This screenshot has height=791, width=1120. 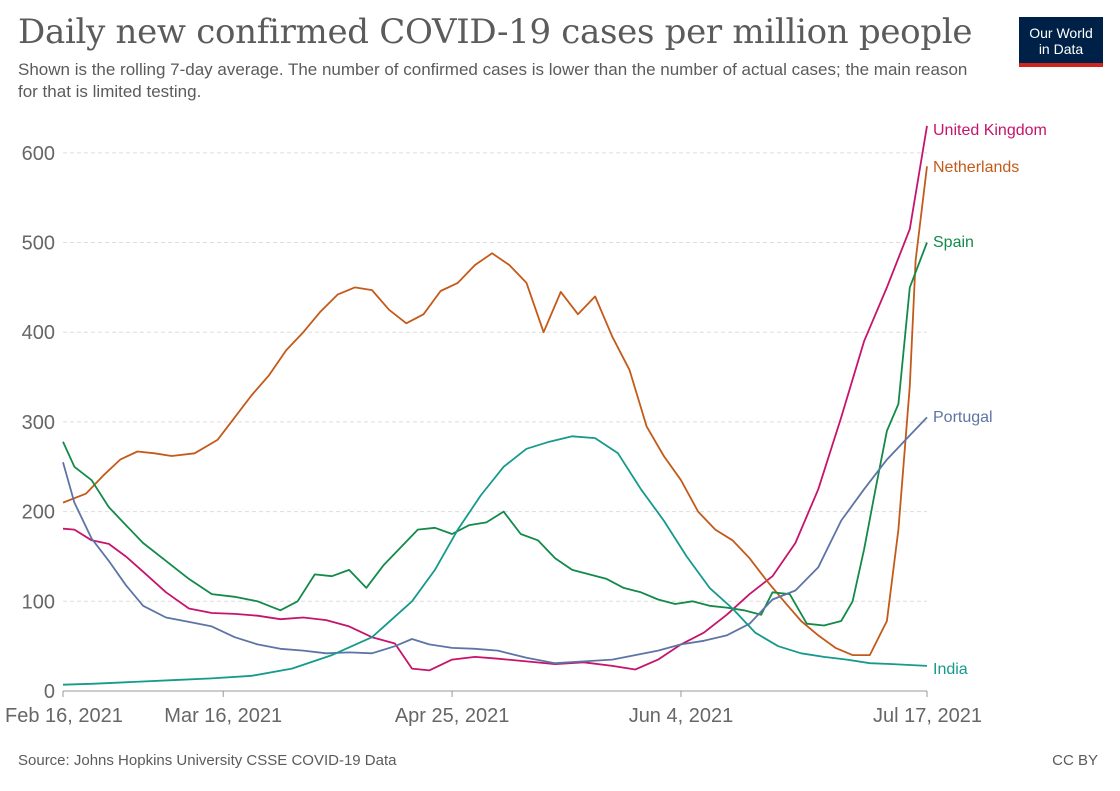 What do you see at coordinates (963, 417) in the screenshot?
I see `series-label-portugal: Portugal` at bounding box center [963, 417].